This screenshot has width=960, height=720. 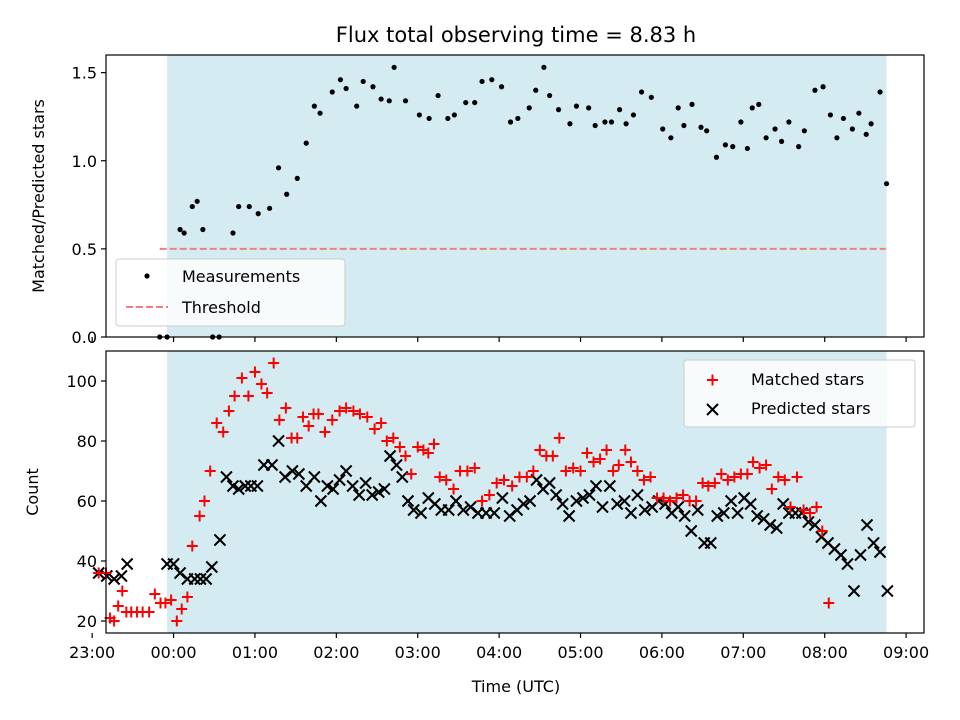 What do you see at coordinates (81, 381) in the screenshot?
I see `bottom-y-tick-label: 100` at bounding box center [81, 381].